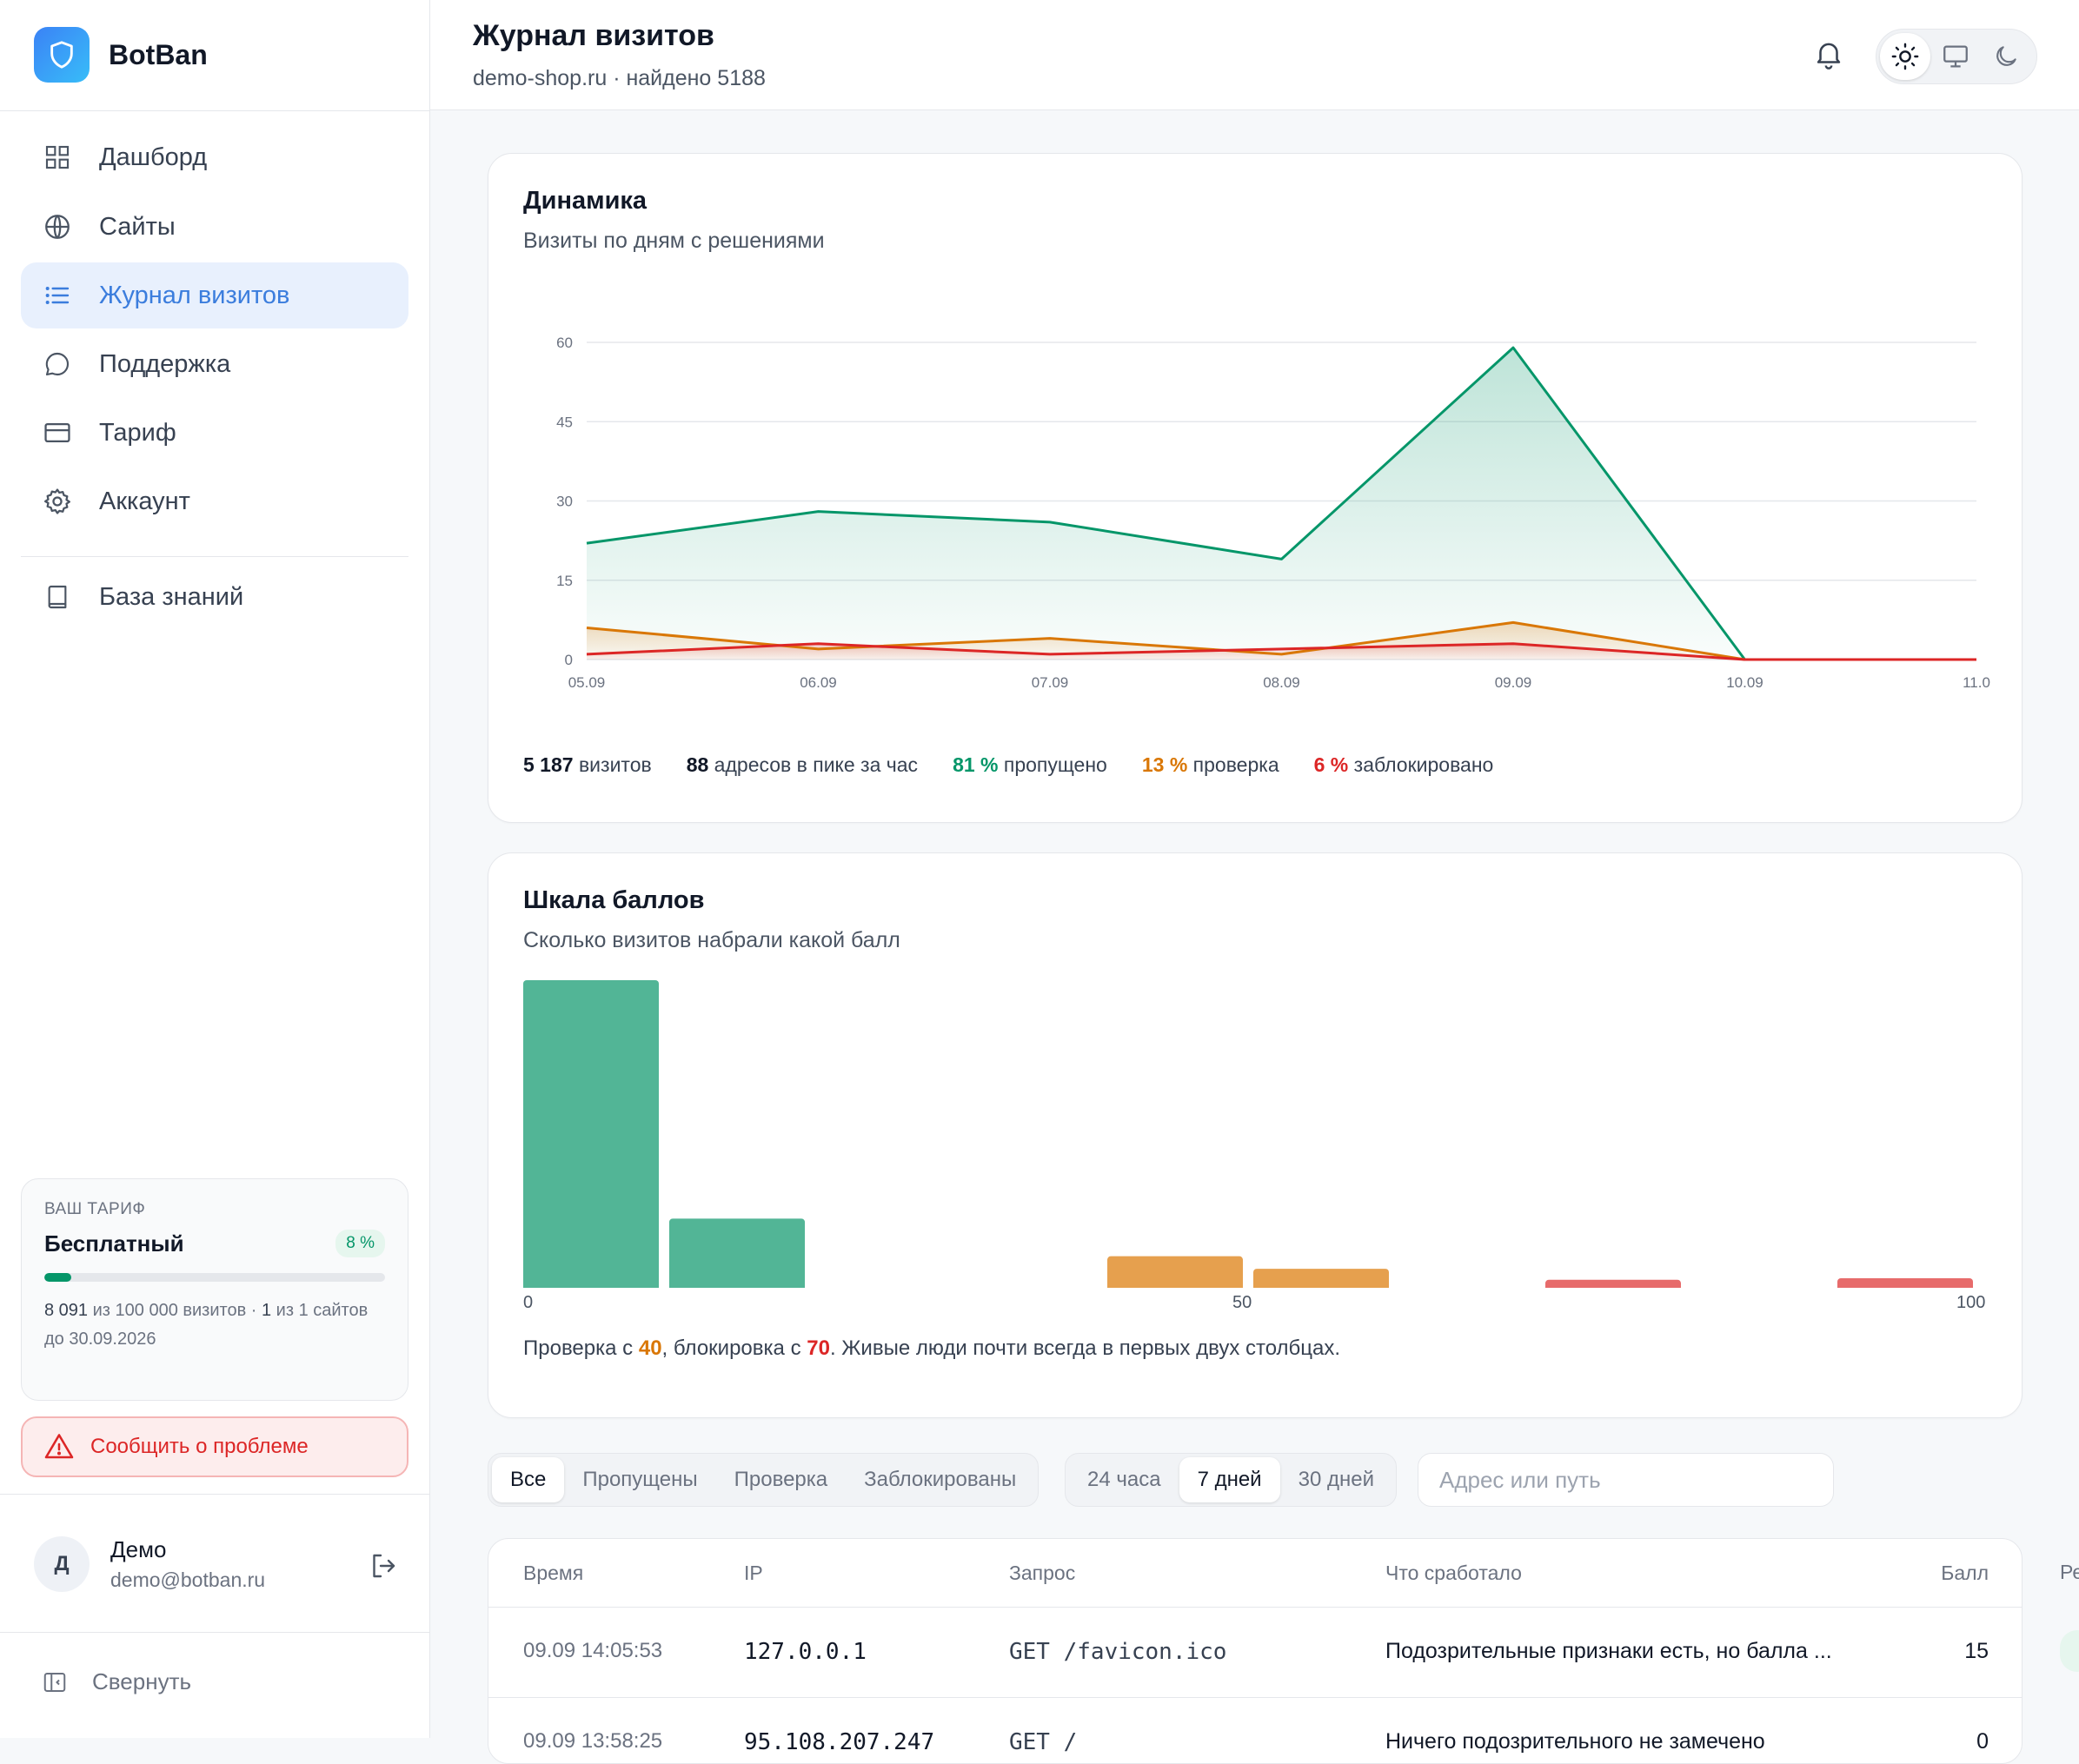 The image size is (2079, 1764). What do you see at coordinates (360, 1243) in the screenshot?
I see `plan-usage-badge: 8 %` at bounding box center [360, 1243].